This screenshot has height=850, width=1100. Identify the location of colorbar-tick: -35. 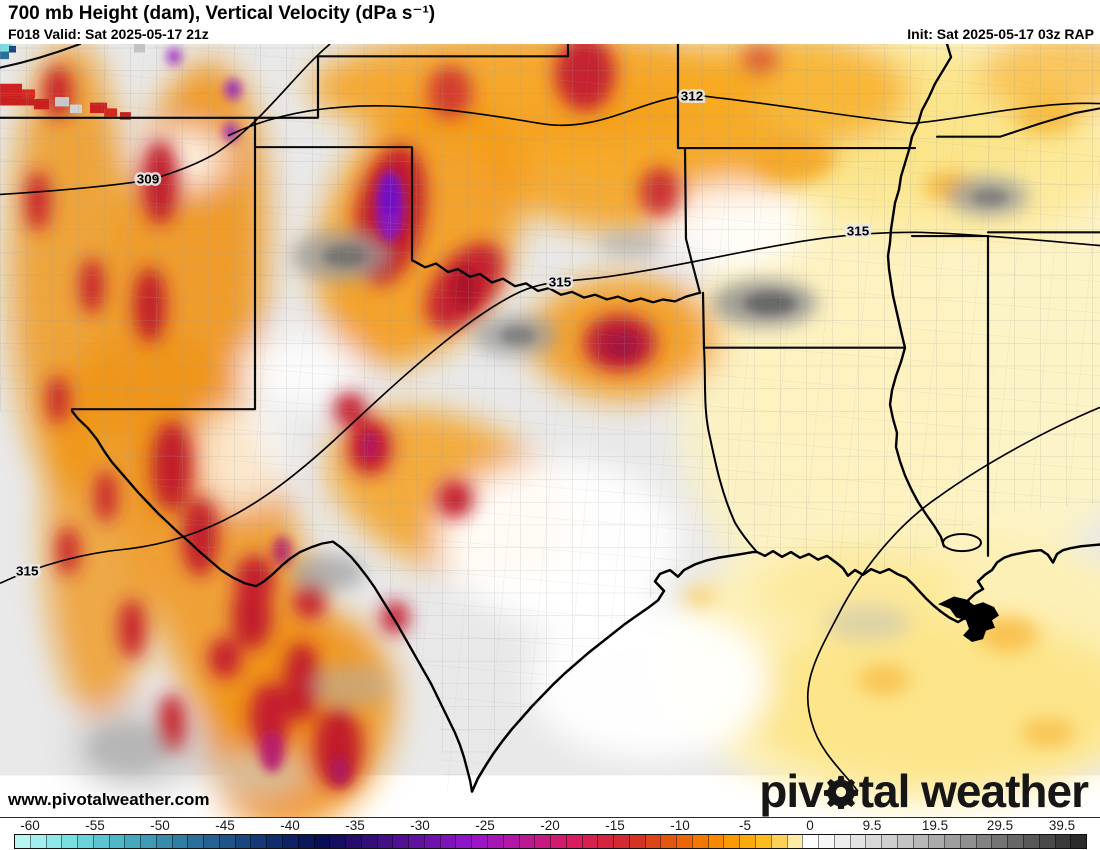
(355, 825).